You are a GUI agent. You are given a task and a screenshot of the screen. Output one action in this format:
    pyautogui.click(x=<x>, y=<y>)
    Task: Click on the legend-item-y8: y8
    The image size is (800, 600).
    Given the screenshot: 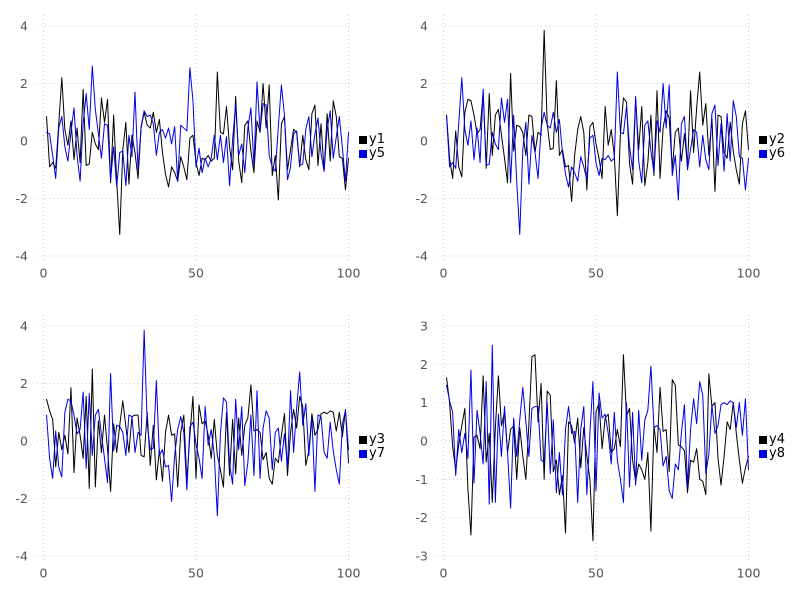 What is the action you would take?
    pyautogui.click(x=772, y=454)
    